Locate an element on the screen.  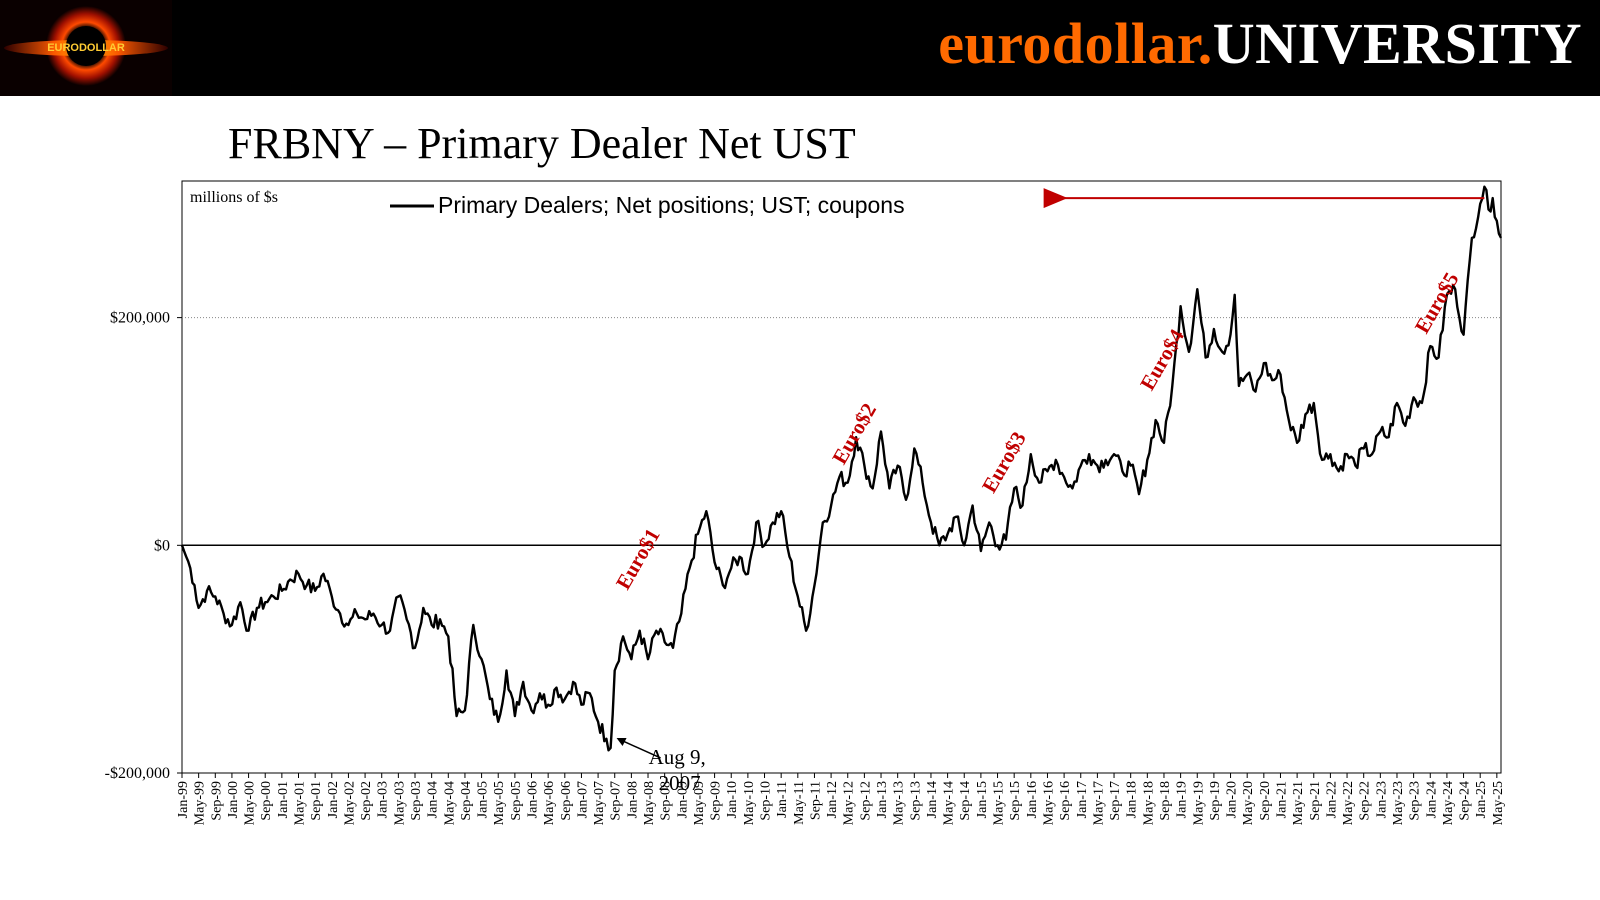
y-tick-label: $0 is located at coordinates (162, 545).